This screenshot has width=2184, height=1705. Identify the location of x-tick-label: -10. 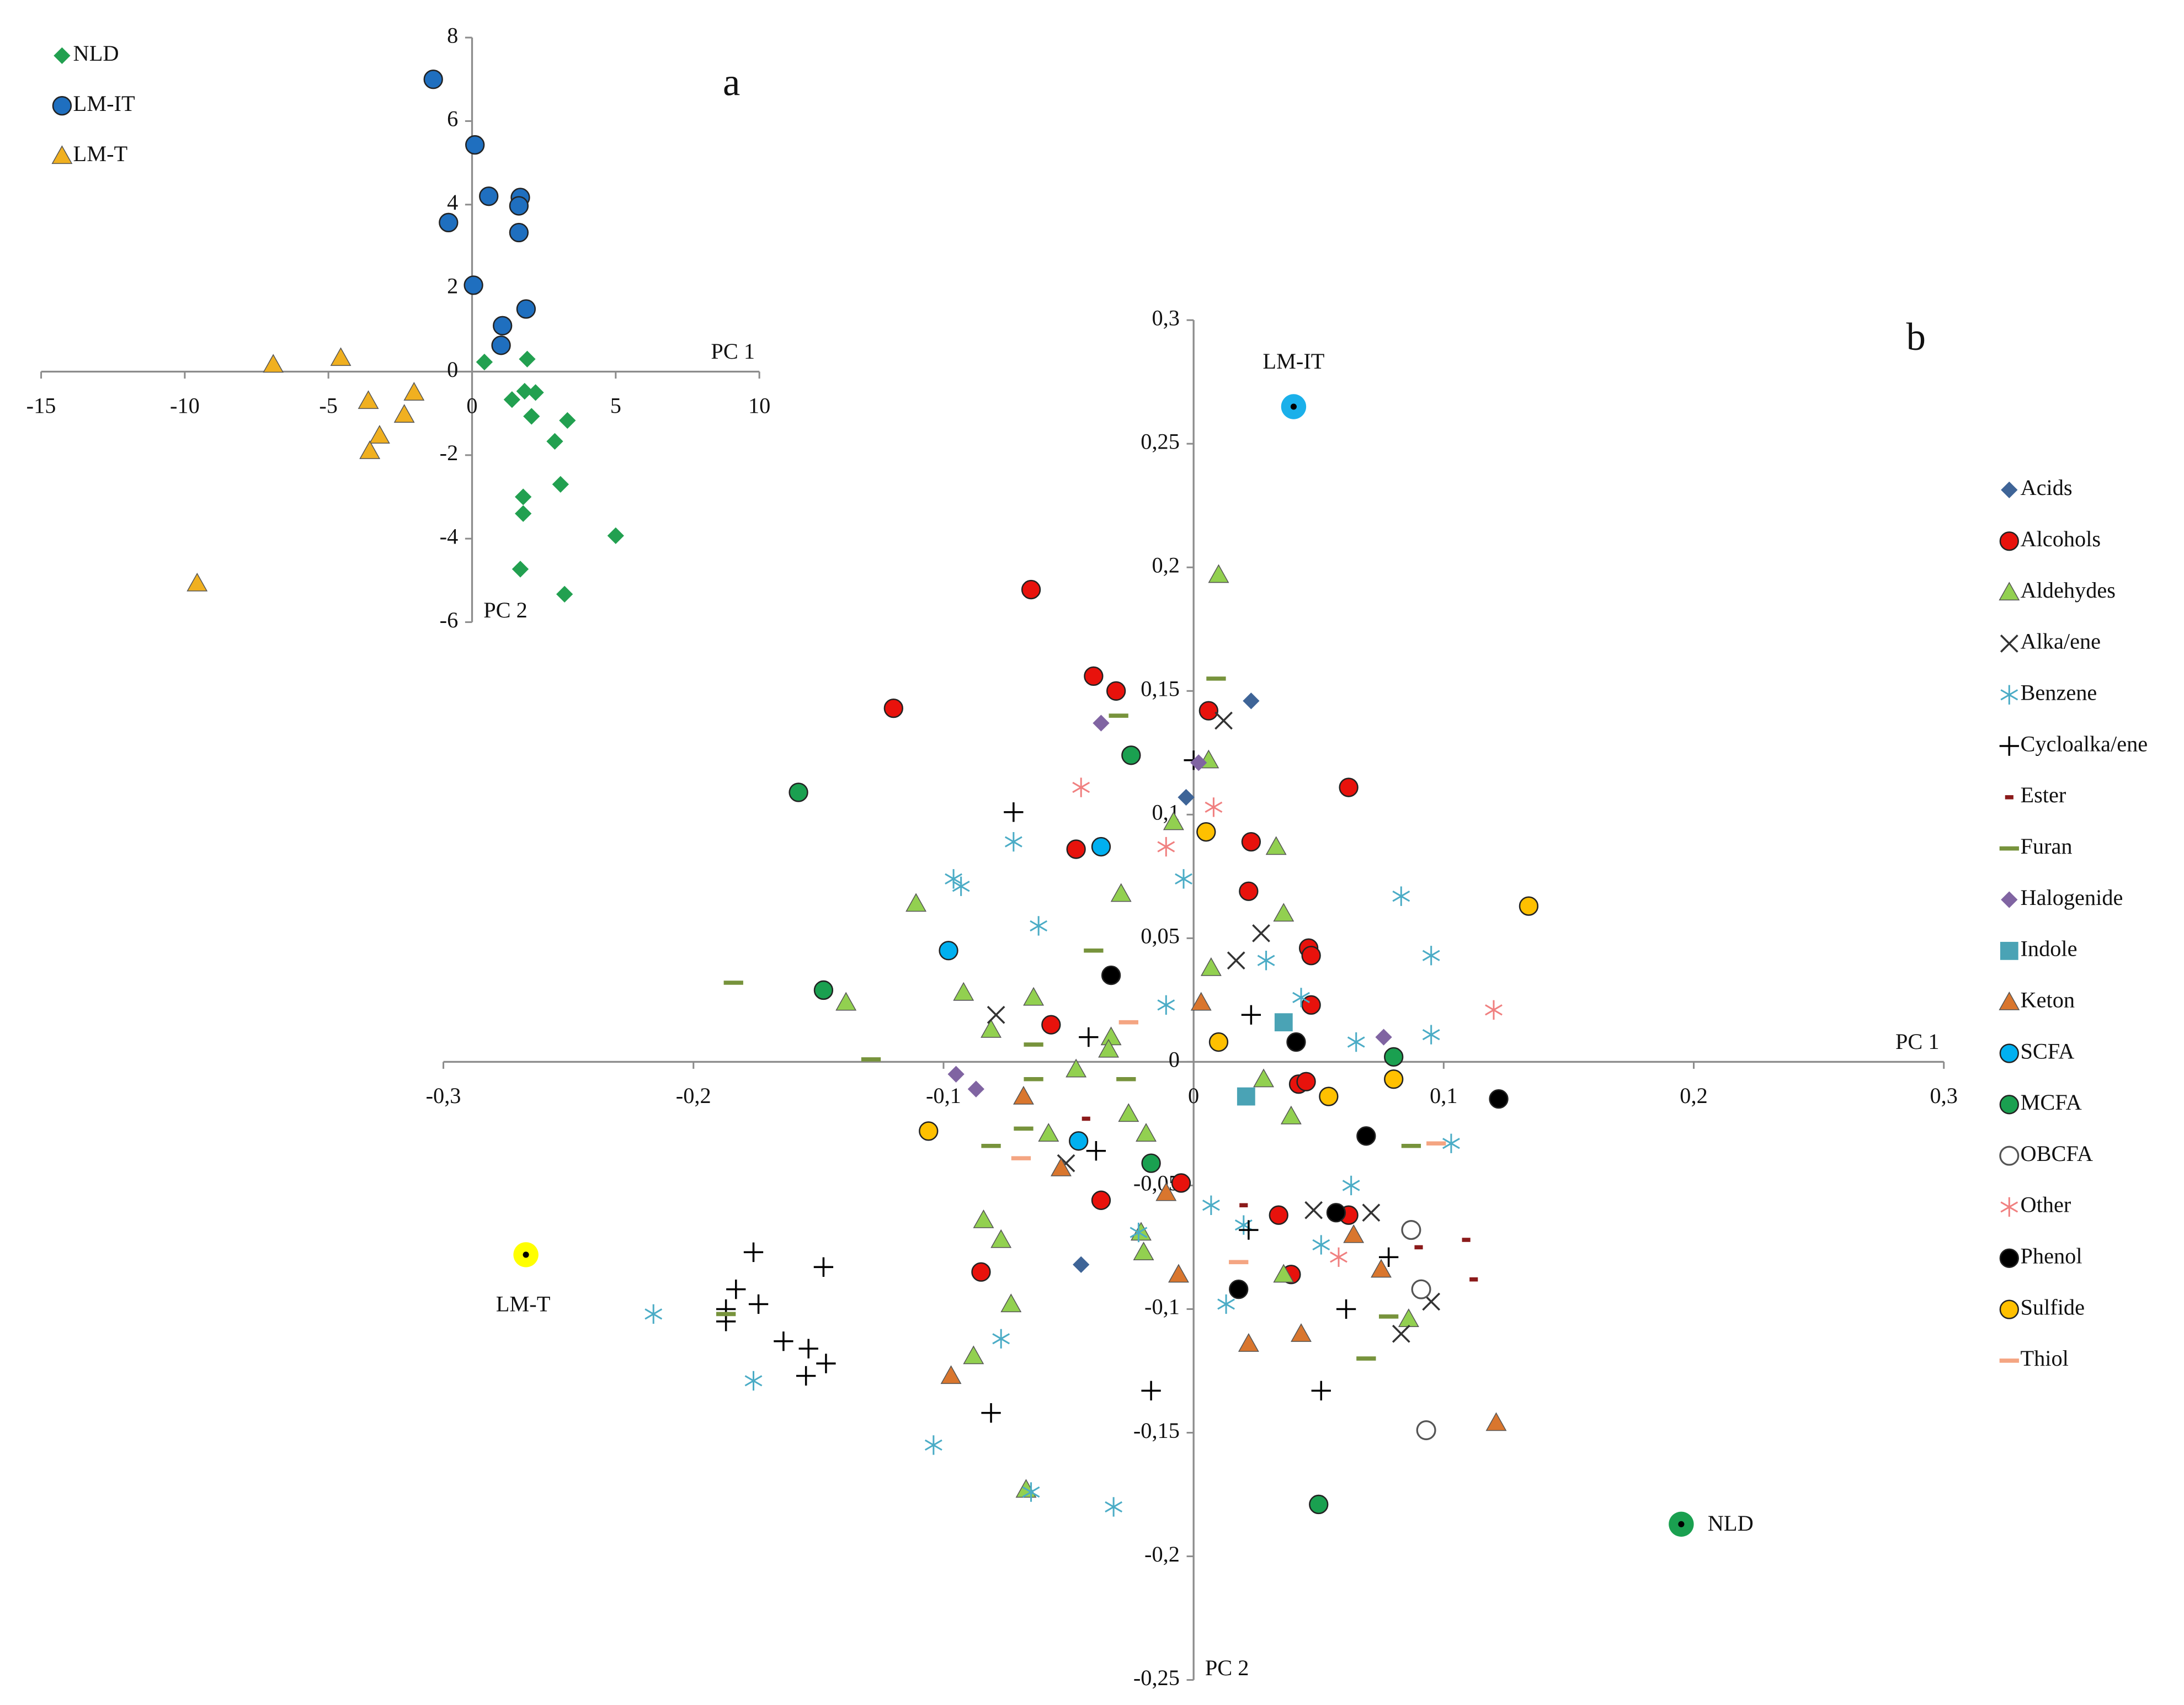
(185, 405).